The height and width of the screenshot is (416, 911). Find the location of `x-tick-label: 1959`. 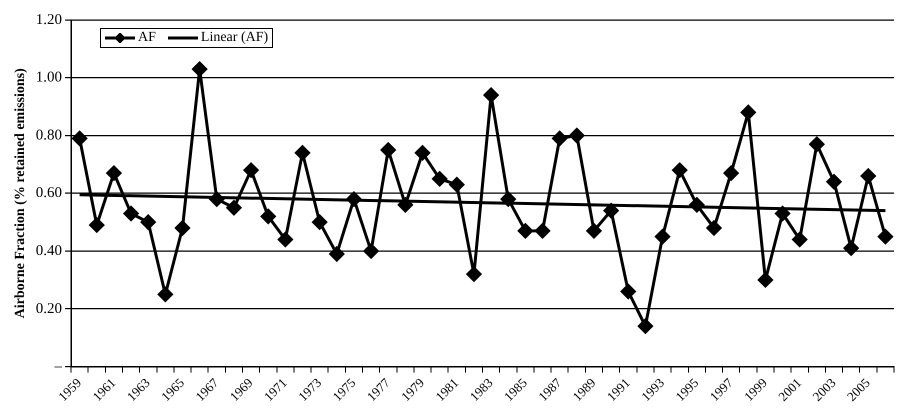

x-tick-label: 1959 is located at coordinates (69, 389).